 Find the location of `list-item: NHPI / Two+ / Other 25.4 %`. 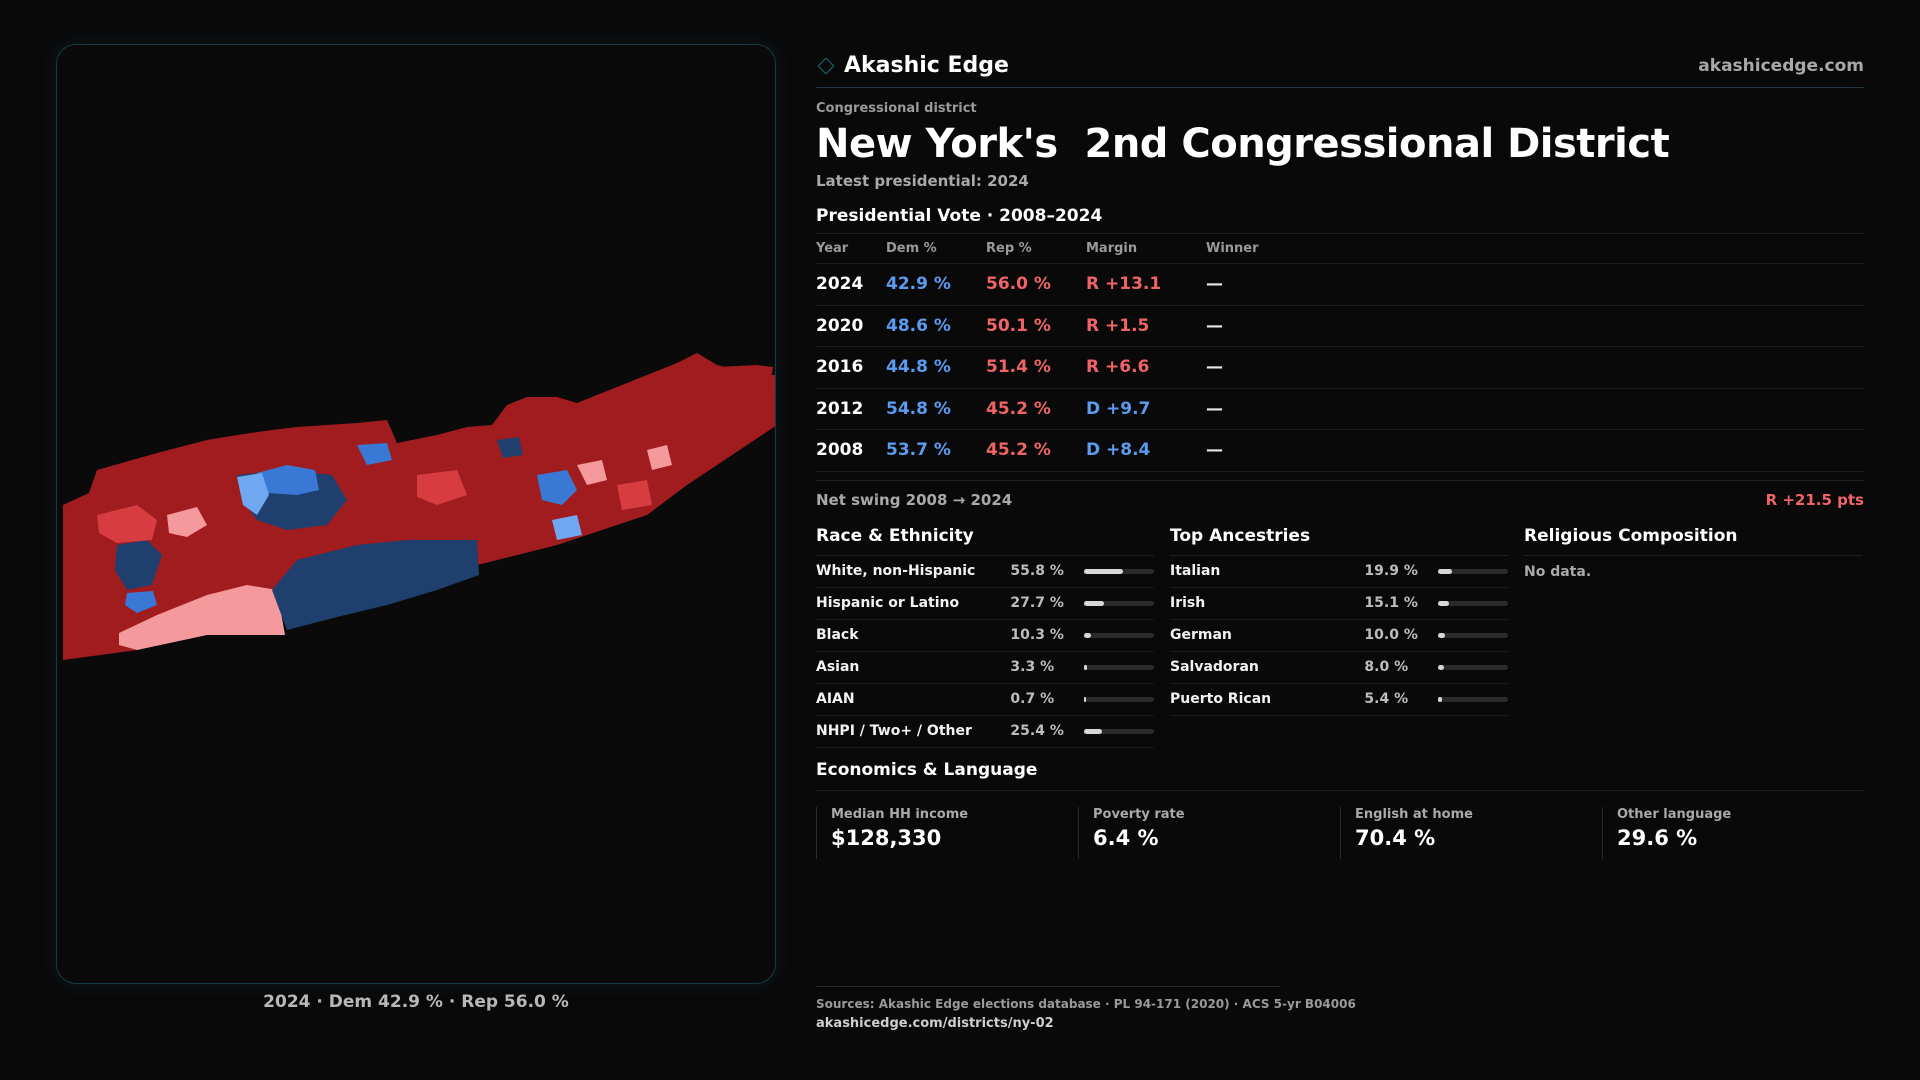

list-item: NHPI / Two+ / Other 25.4 % is located at coordinates (985, 732).